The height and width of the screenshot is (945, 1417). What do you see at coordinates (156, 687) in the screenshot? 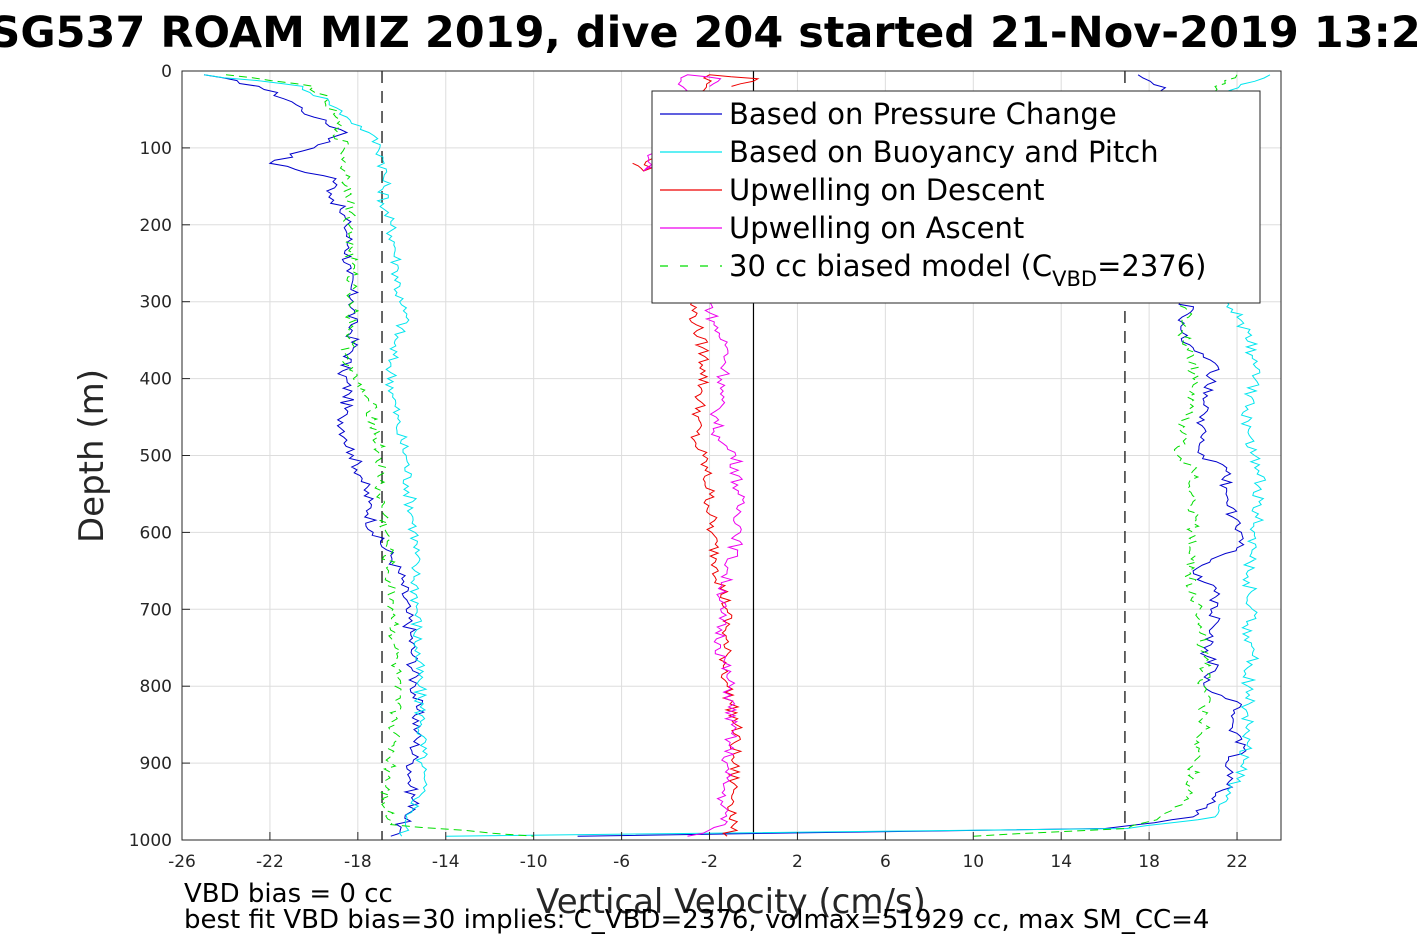
I see `y-tick-label: 800` at bounding box center [156, 687].